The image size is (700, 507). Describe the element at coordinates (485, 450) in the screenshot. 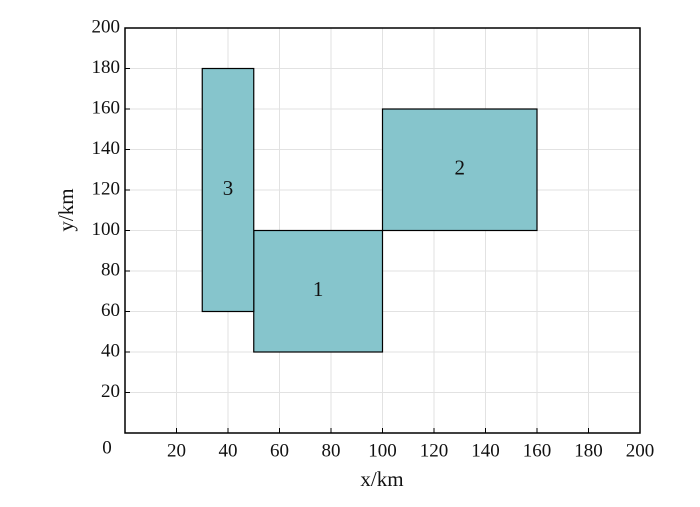

I see `x-tick-label: 140` at that location.